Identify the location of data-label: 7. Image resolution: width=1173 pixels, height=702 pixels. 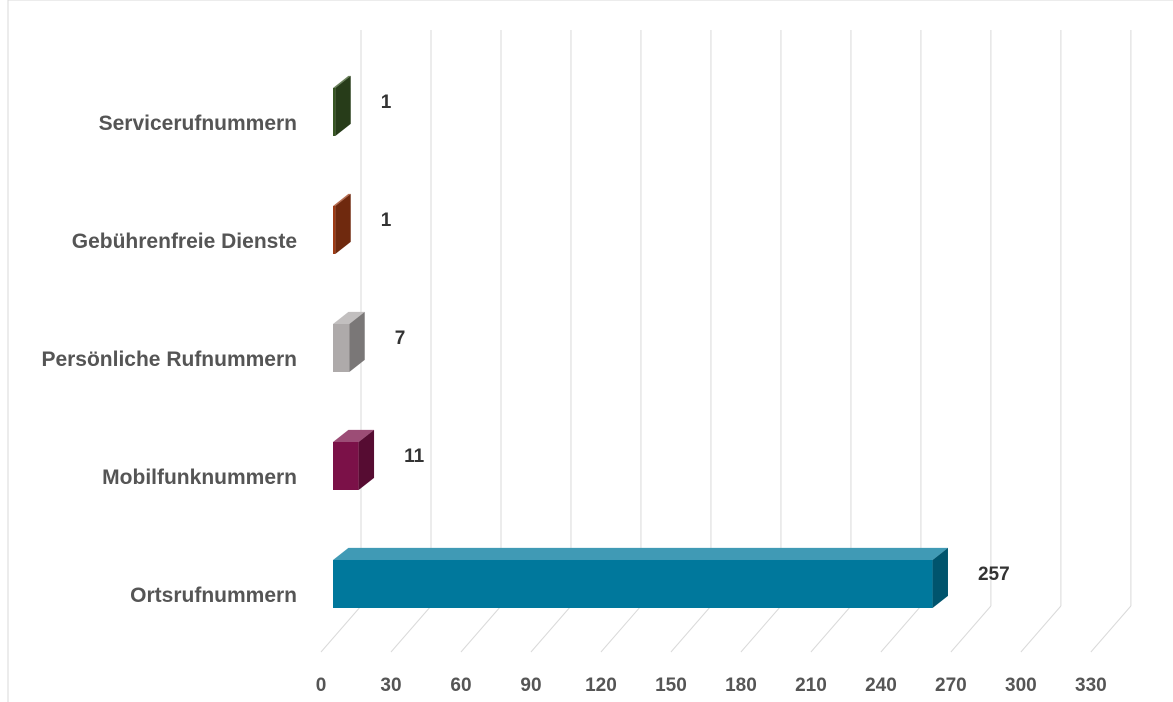
(400, 338).